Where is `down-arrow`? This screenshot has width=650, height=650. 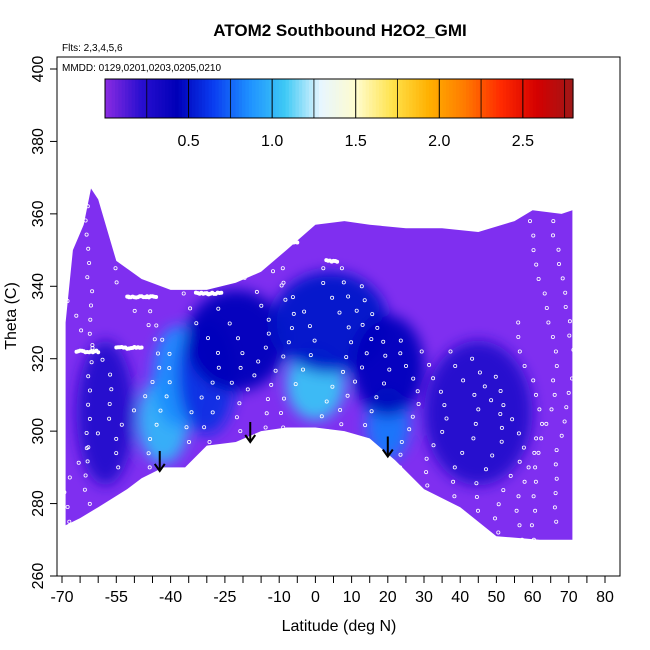 down-arrow is located at coordinates (250, 433).